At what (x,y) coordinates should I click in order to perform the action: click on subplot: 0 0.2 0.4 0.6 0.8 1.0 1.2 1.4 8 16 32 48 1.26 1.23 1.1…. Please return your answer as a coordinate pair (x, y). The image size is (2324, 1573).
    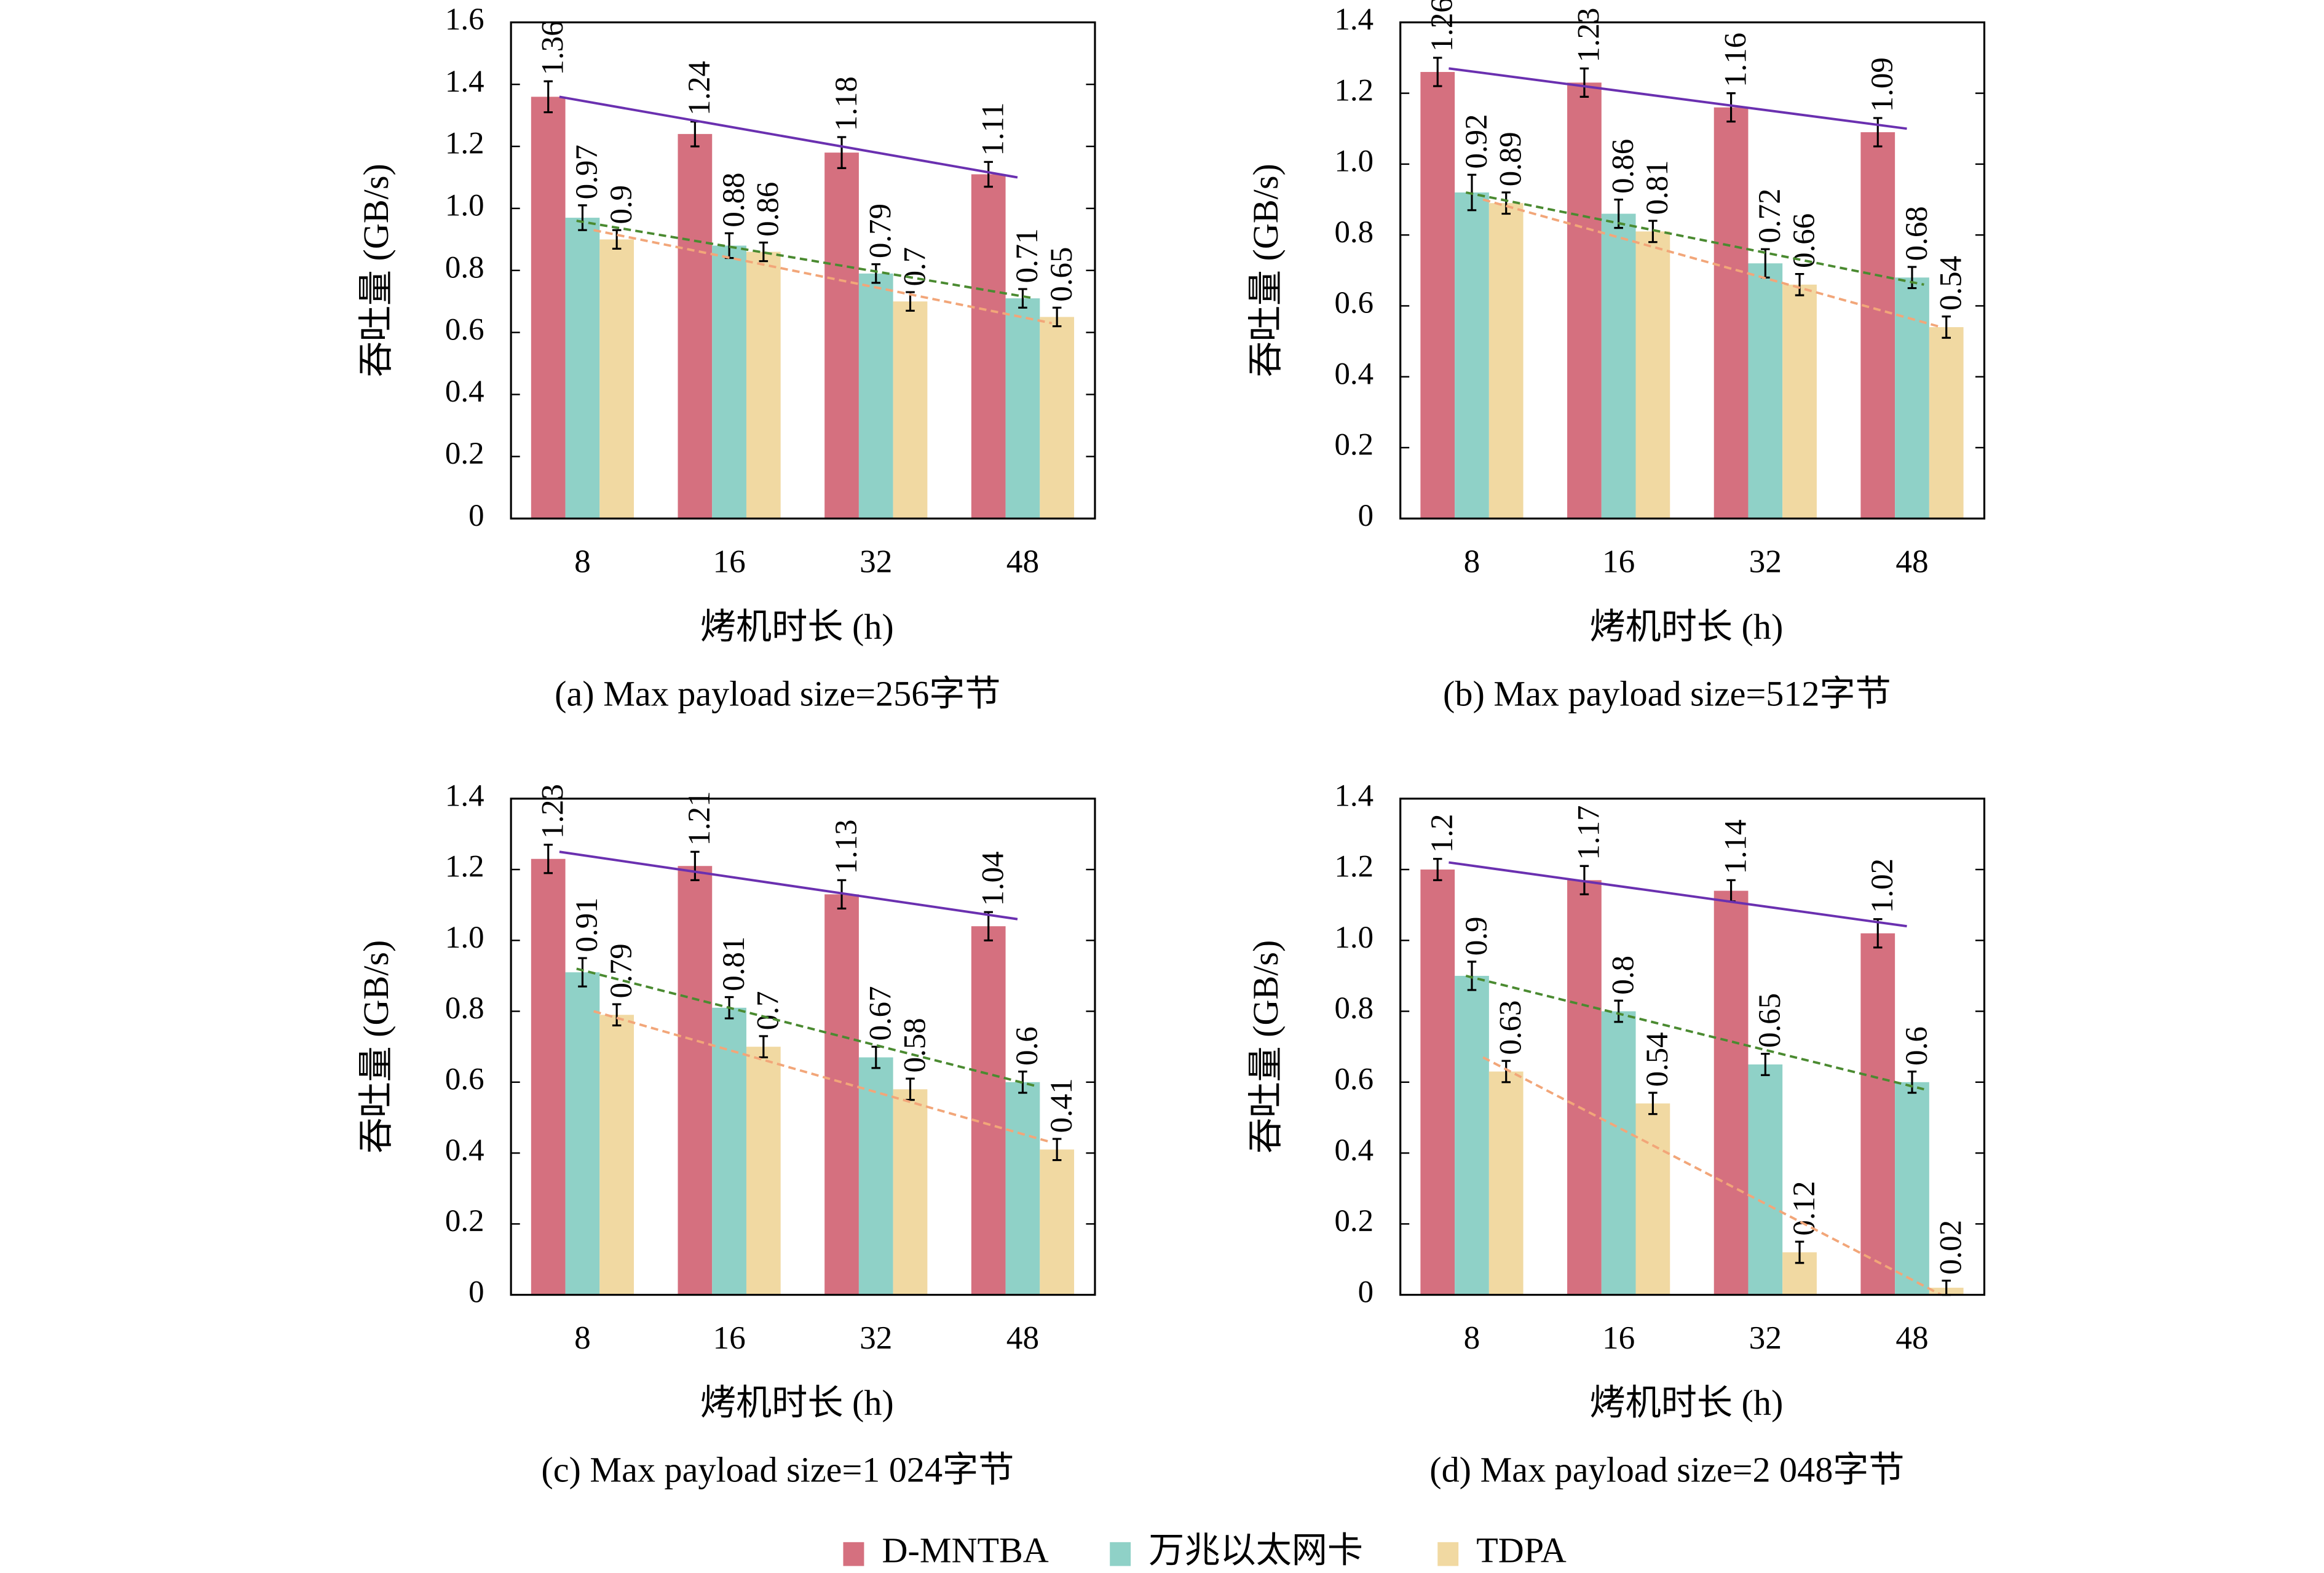
    Looking at the image, I should click on (1616, 356).